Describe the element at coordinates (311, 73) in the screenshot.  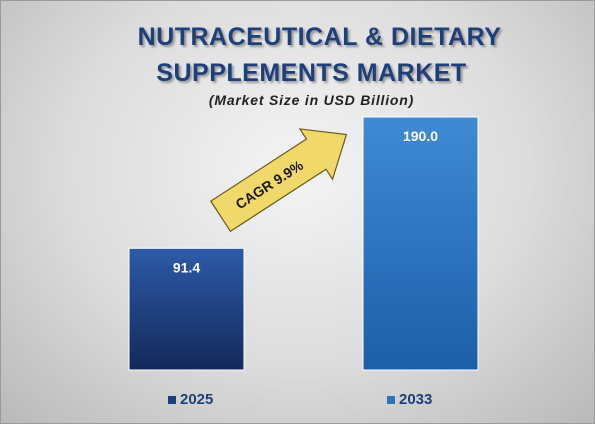
I see `chart-title-line2: SUPPLEMENTS MARKET` at that location.